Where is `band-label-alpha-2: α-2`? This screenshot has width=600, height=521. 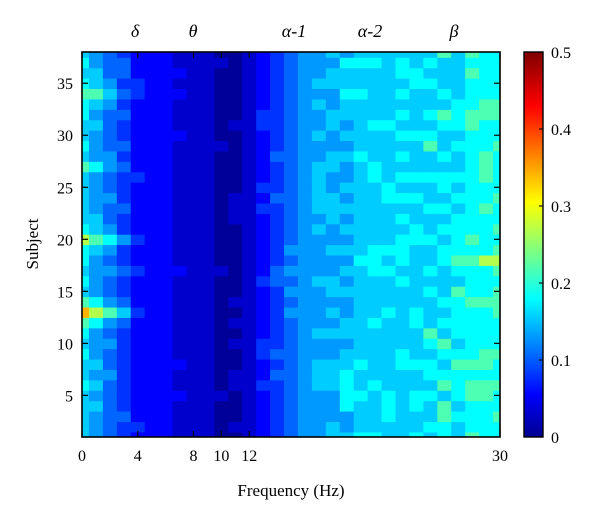
band-label-alpha-2: α-2 is located at coordinates (370, 31).